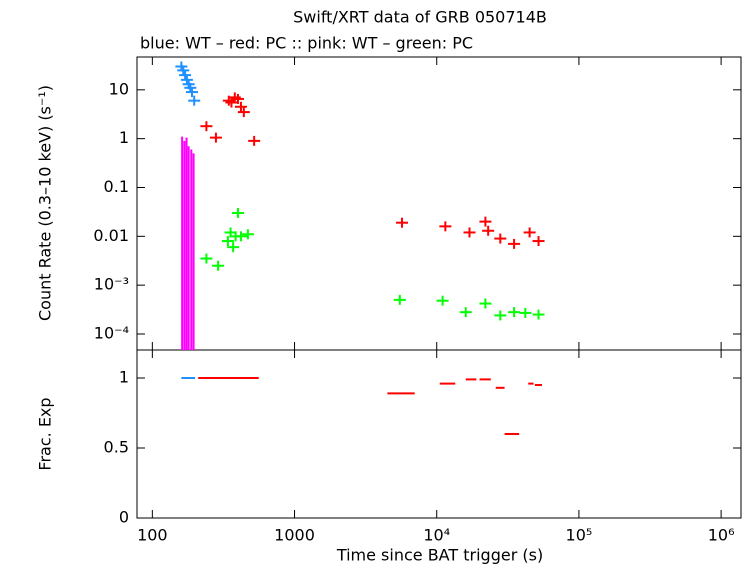 Image resolution: width=753 pixels, height=572 pixels. What do you see at coordinates (111, 332) in the screenshot?
I see `y-tick-label: 10⁻⁴` at bounding box center [111, 332].